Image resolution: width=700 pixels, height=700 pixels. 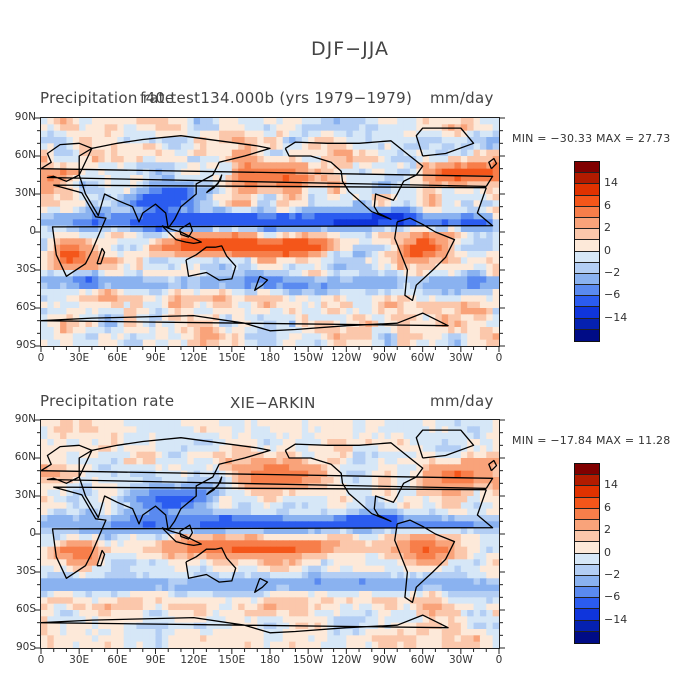 What do you see at coordinates (587, 235) in the screenshot?
I see `colorbar-swatch` at bounding box center [587, 235].